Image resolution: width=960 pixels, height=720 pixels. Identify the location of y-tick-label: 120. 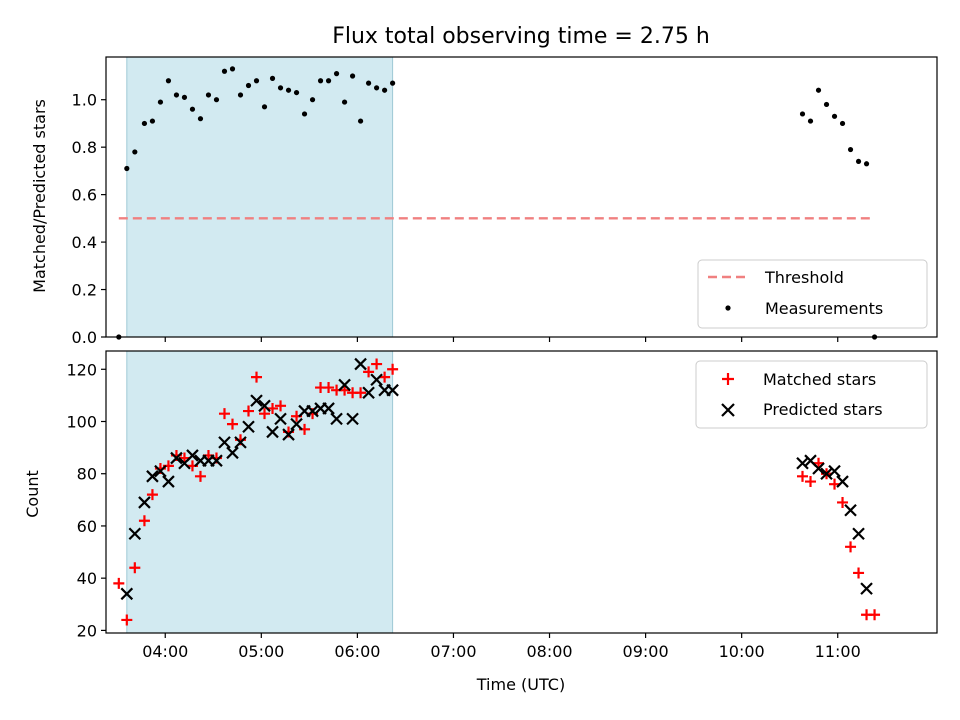
(81, 369).